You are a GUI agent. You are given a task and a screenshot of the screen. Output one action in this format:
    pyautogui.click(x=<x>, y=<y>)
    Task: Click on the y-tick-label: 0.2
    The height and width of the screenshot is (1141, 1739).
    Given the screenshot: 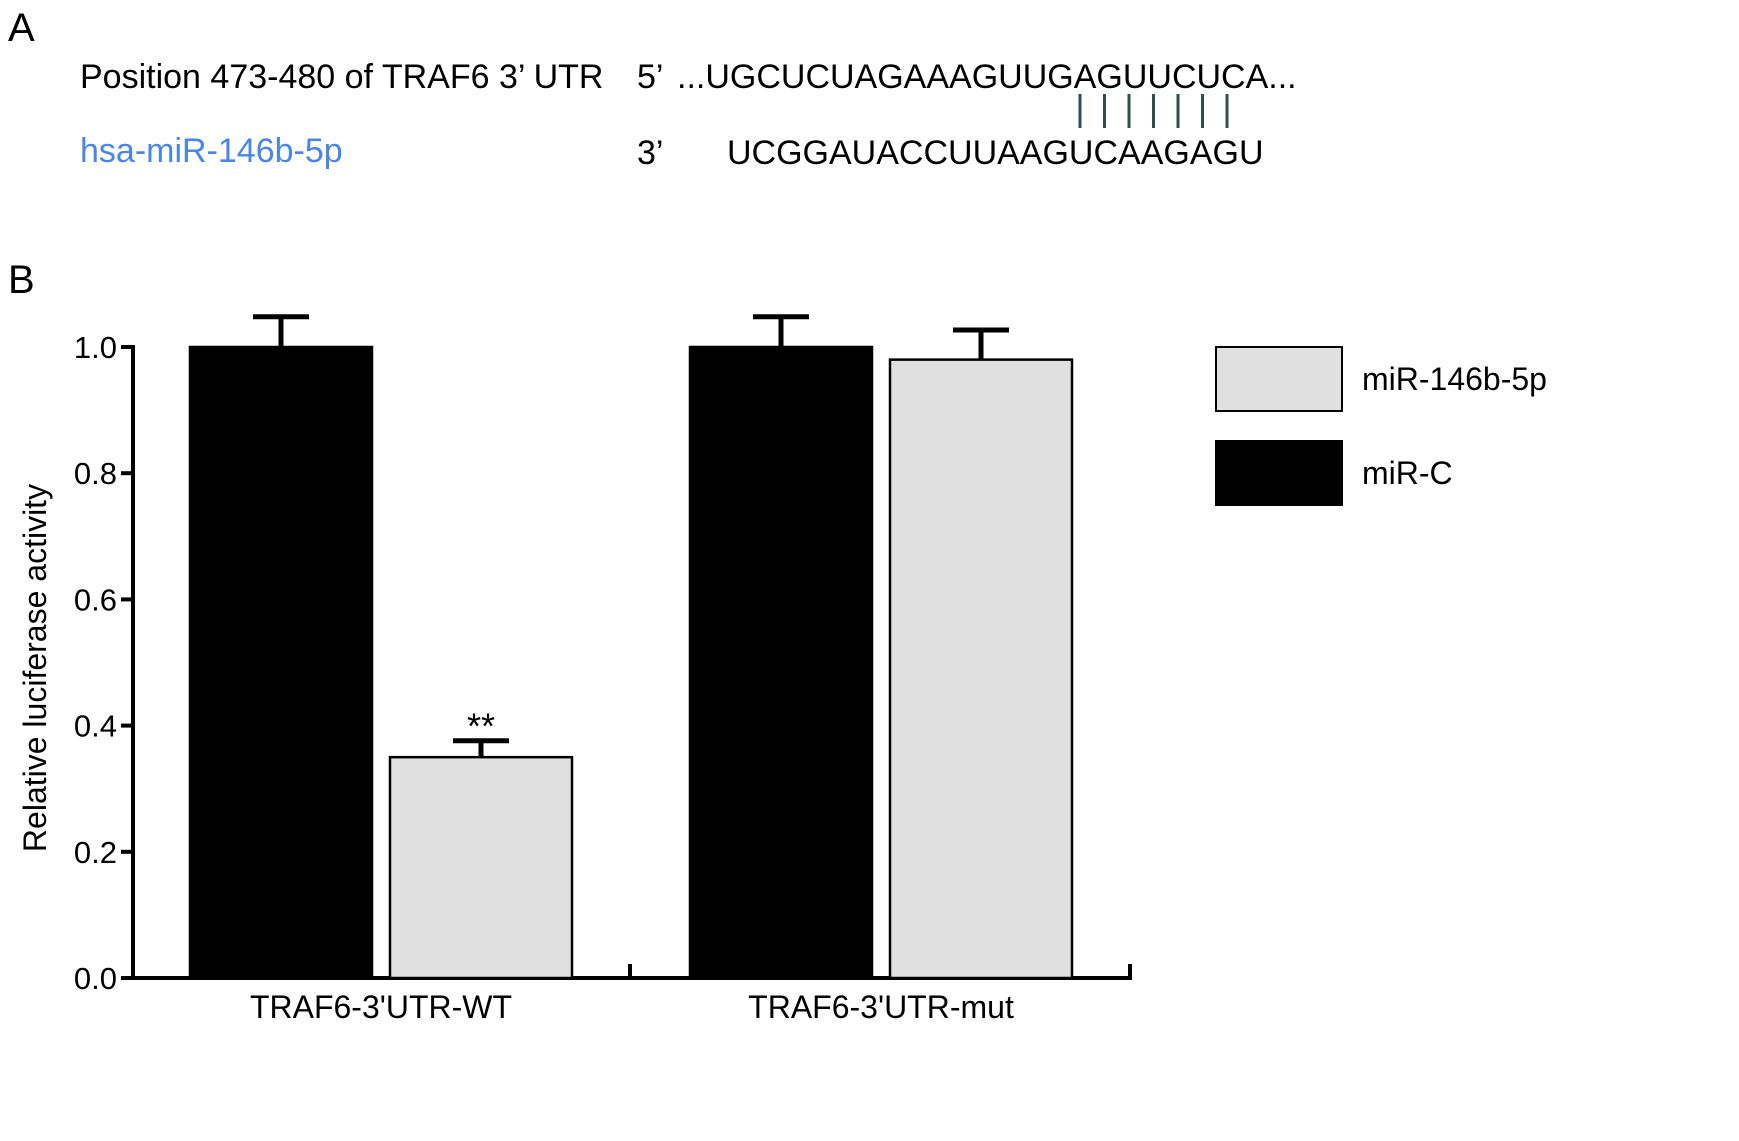 What is the action you would take?
    pyautogui.click(x=95, y=852)
    